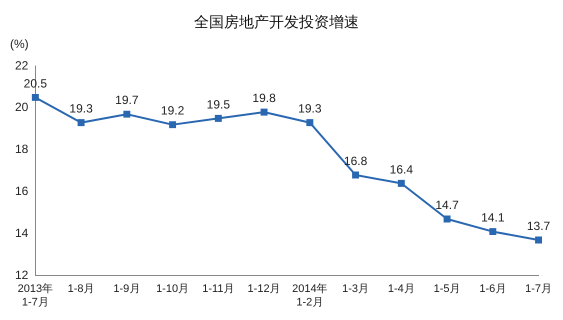  Describe the element at coordinates (402, 169) in the screenshot. I see `data-label: 16.4` at that location.